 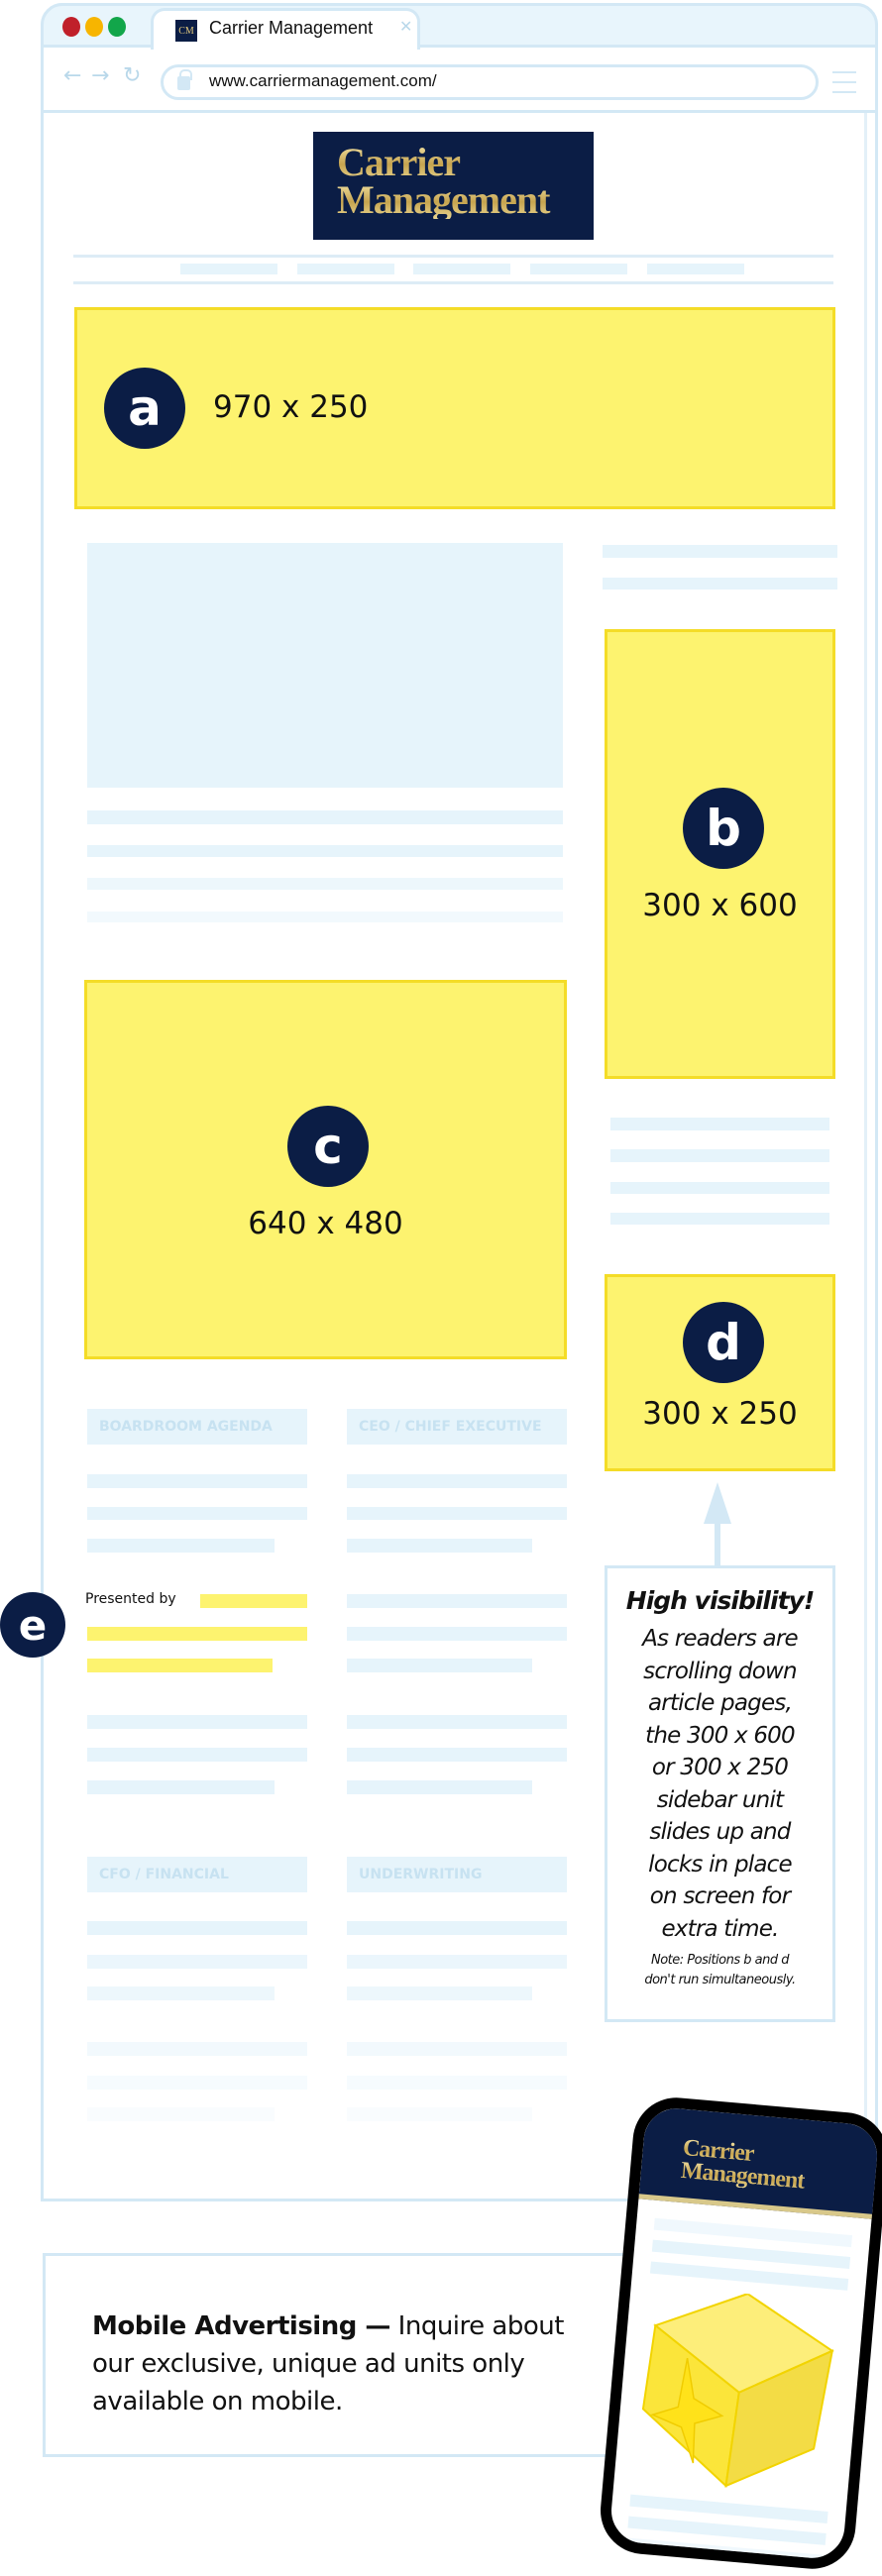 I want to click on info-line: or 300 x 250, so click(x=720, y=1767).